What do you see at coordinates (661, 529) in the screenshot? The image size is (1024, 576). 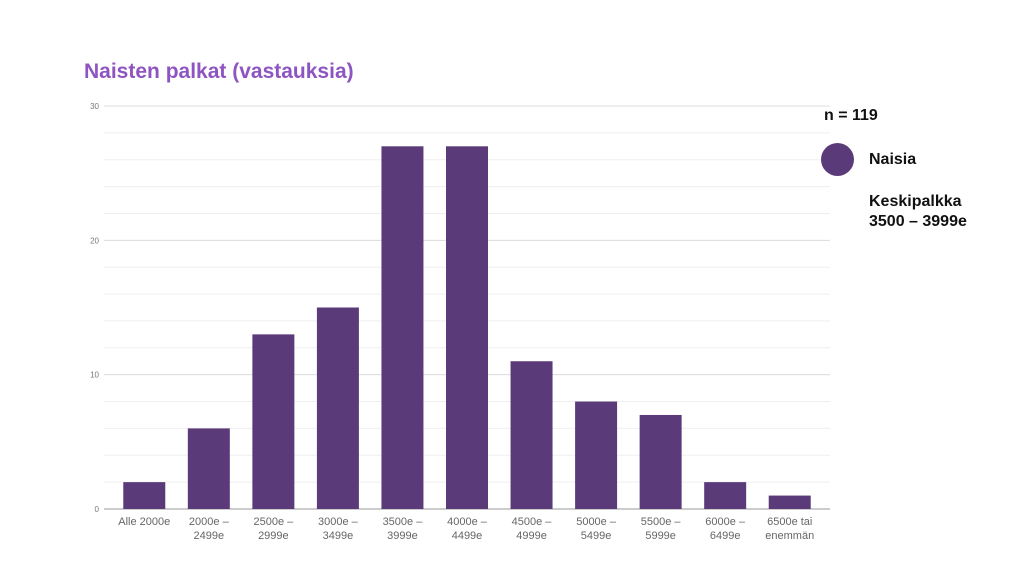 I see `x-tick-label: 5500e –5999e` at bounding box center [661, 529].